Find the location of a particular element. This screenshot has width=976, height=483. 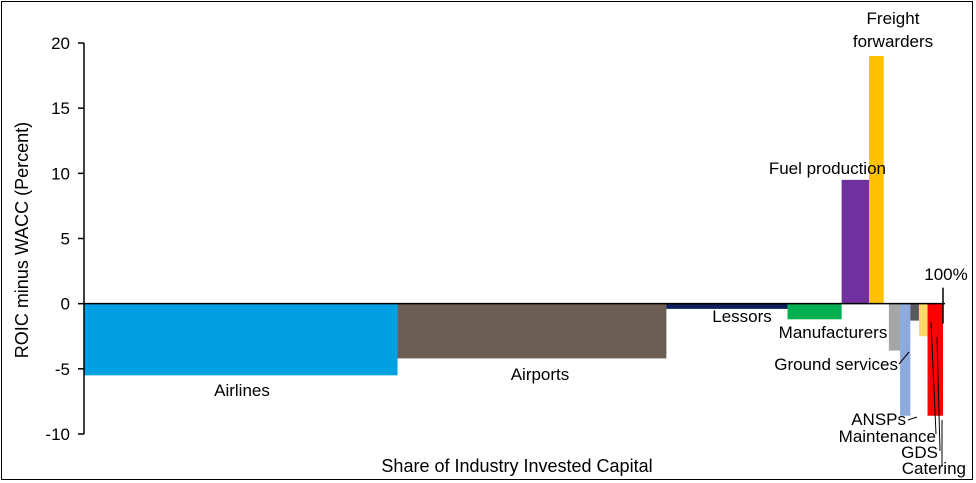

bar-freight-forwarders is located at coordinates (876, 180).